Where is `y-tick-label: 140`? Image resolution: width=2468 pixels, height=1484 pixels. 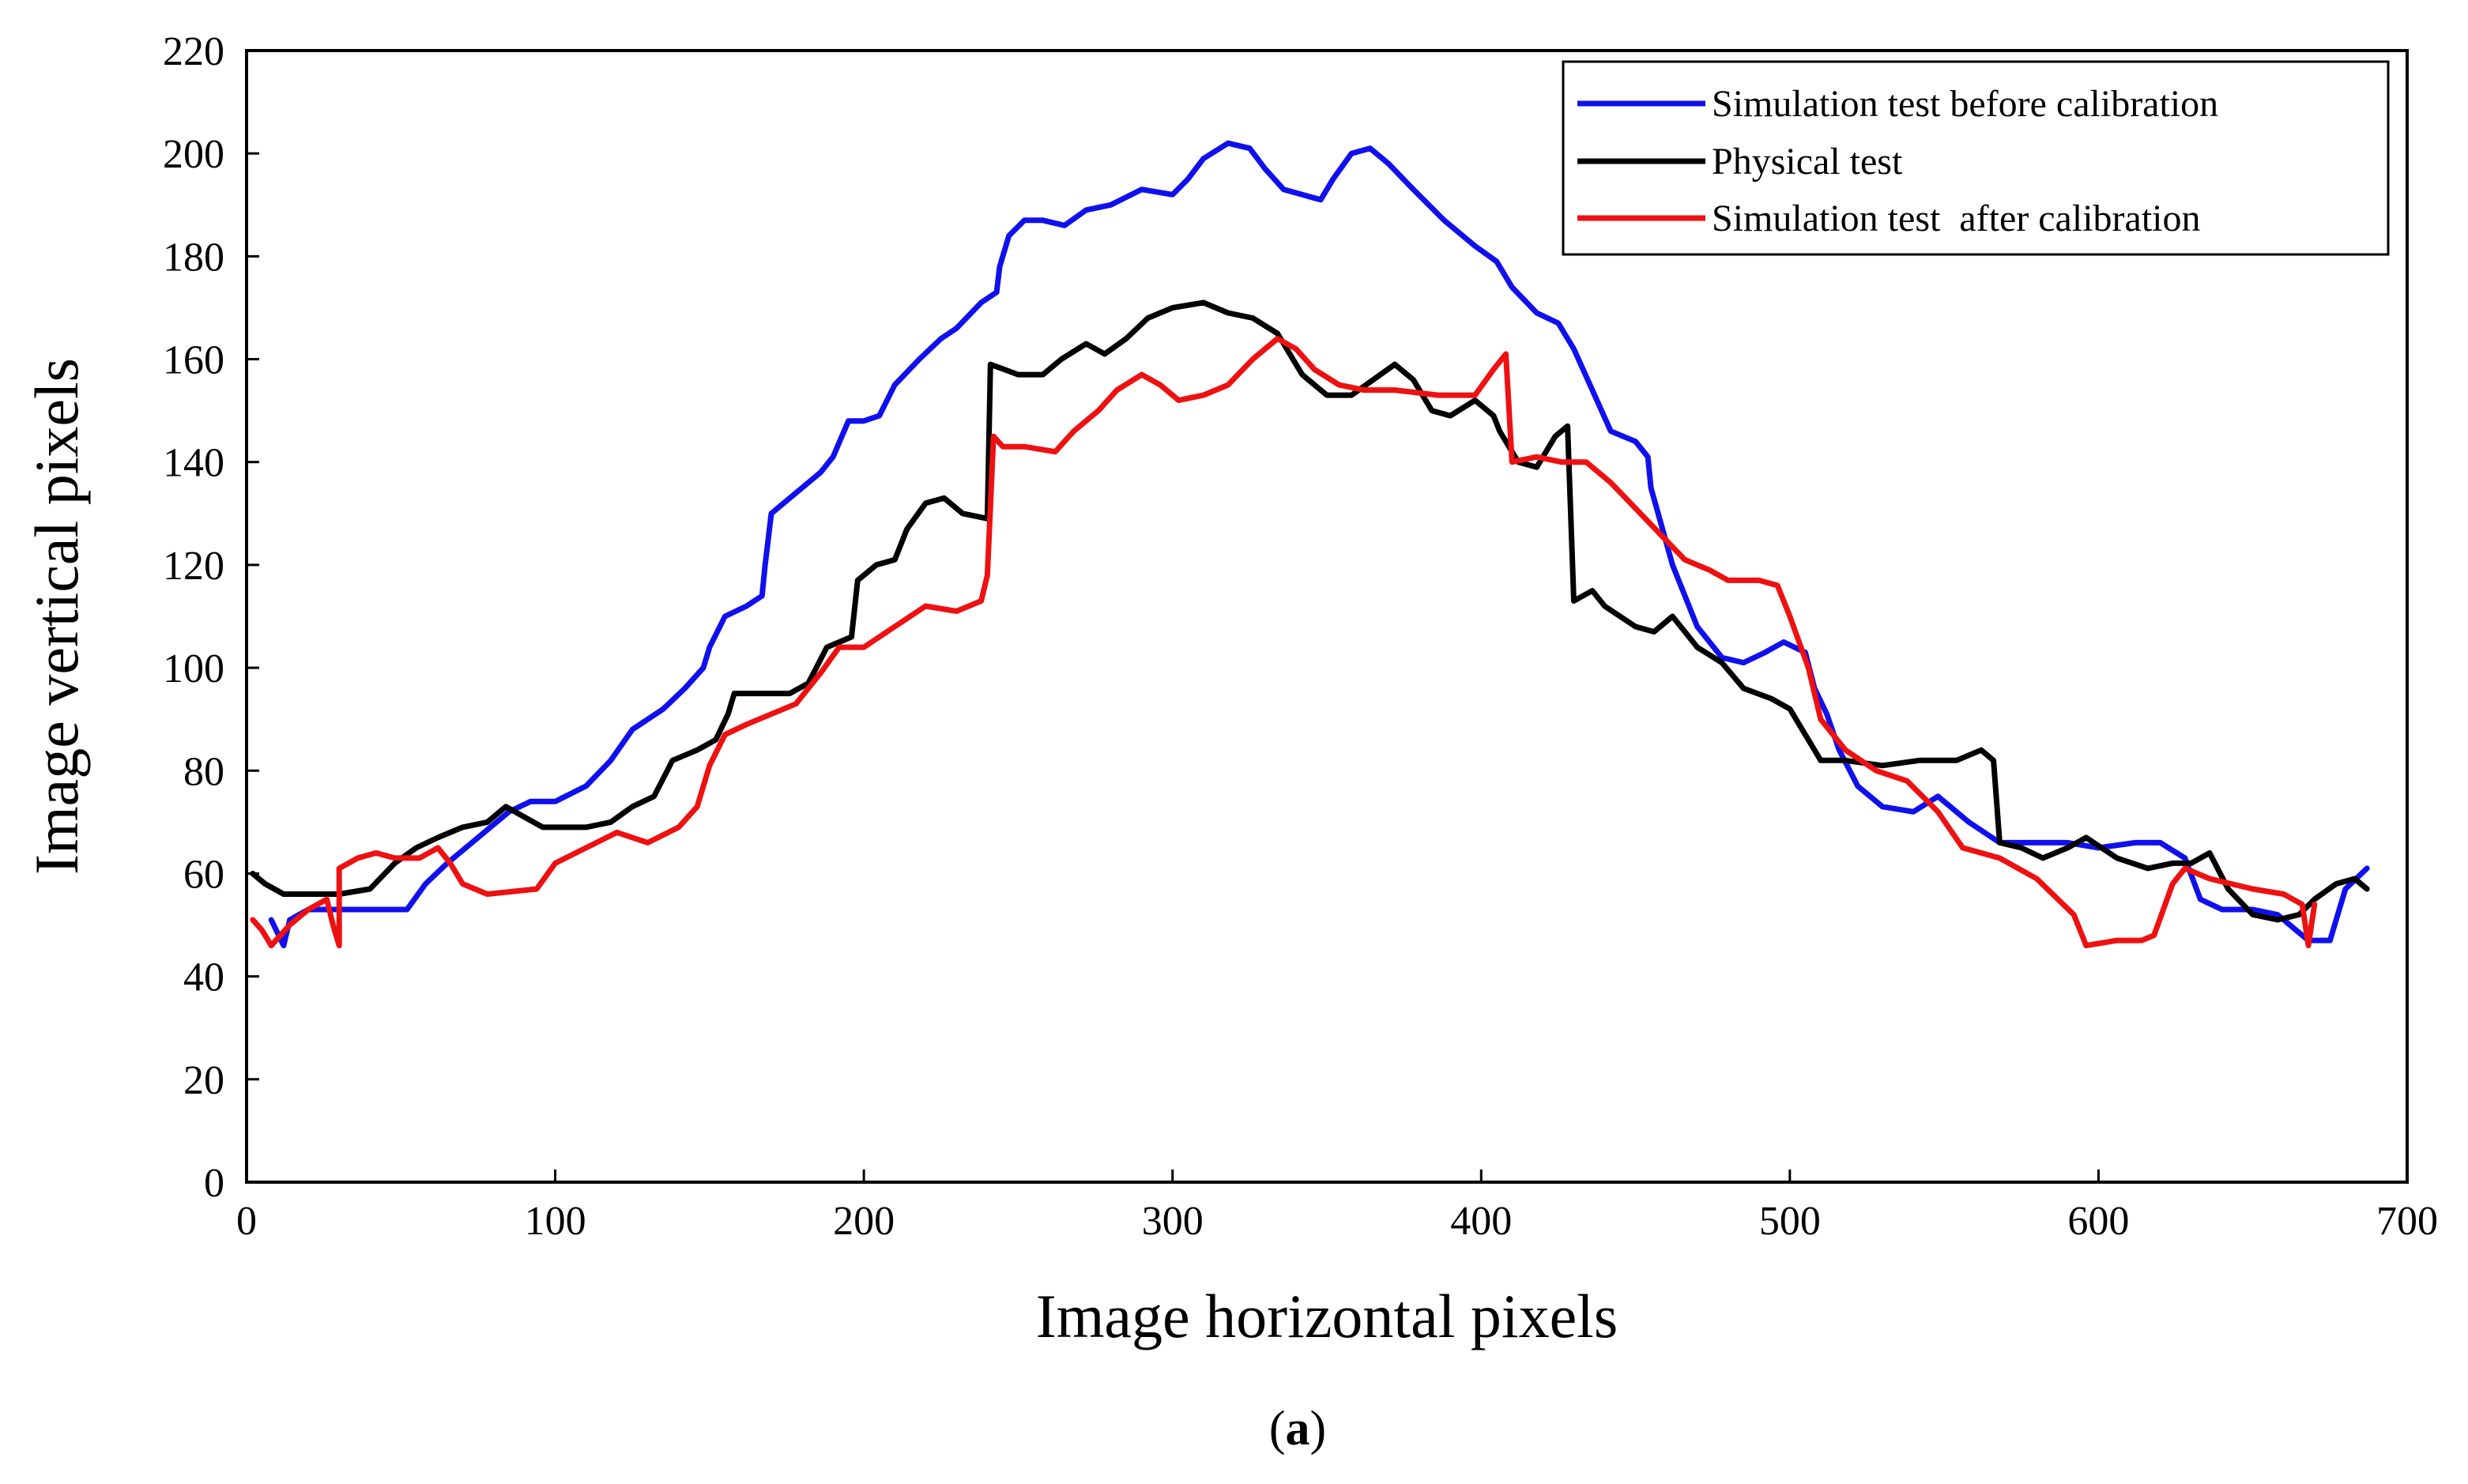
y-tick-label: 140 is located at coordinates (194, 463).